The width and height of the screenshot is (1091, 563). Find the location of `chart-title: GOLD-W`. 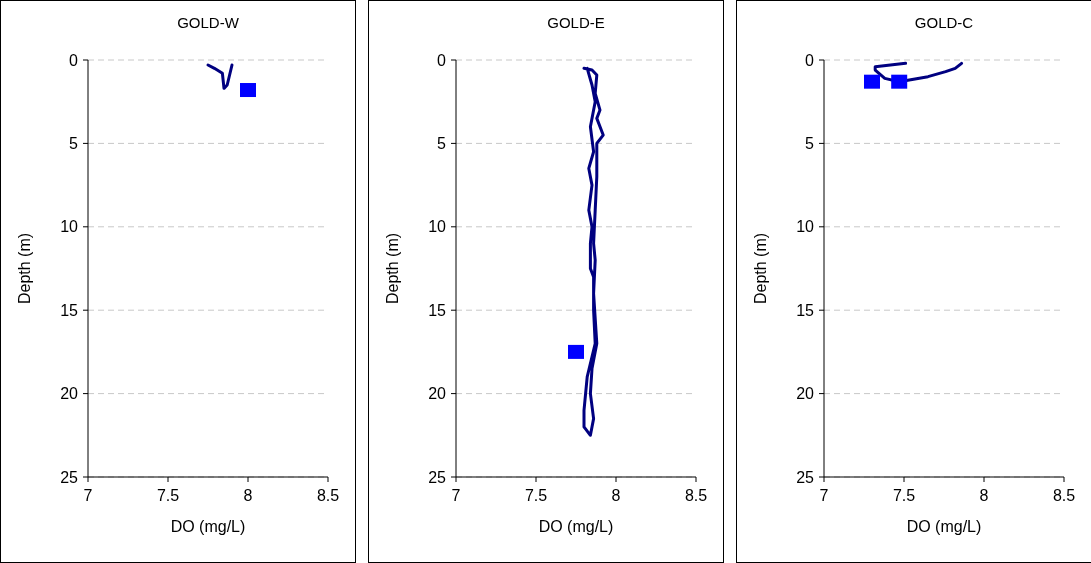

chart-title: GOLD-W is located at coordinates (208, 22).